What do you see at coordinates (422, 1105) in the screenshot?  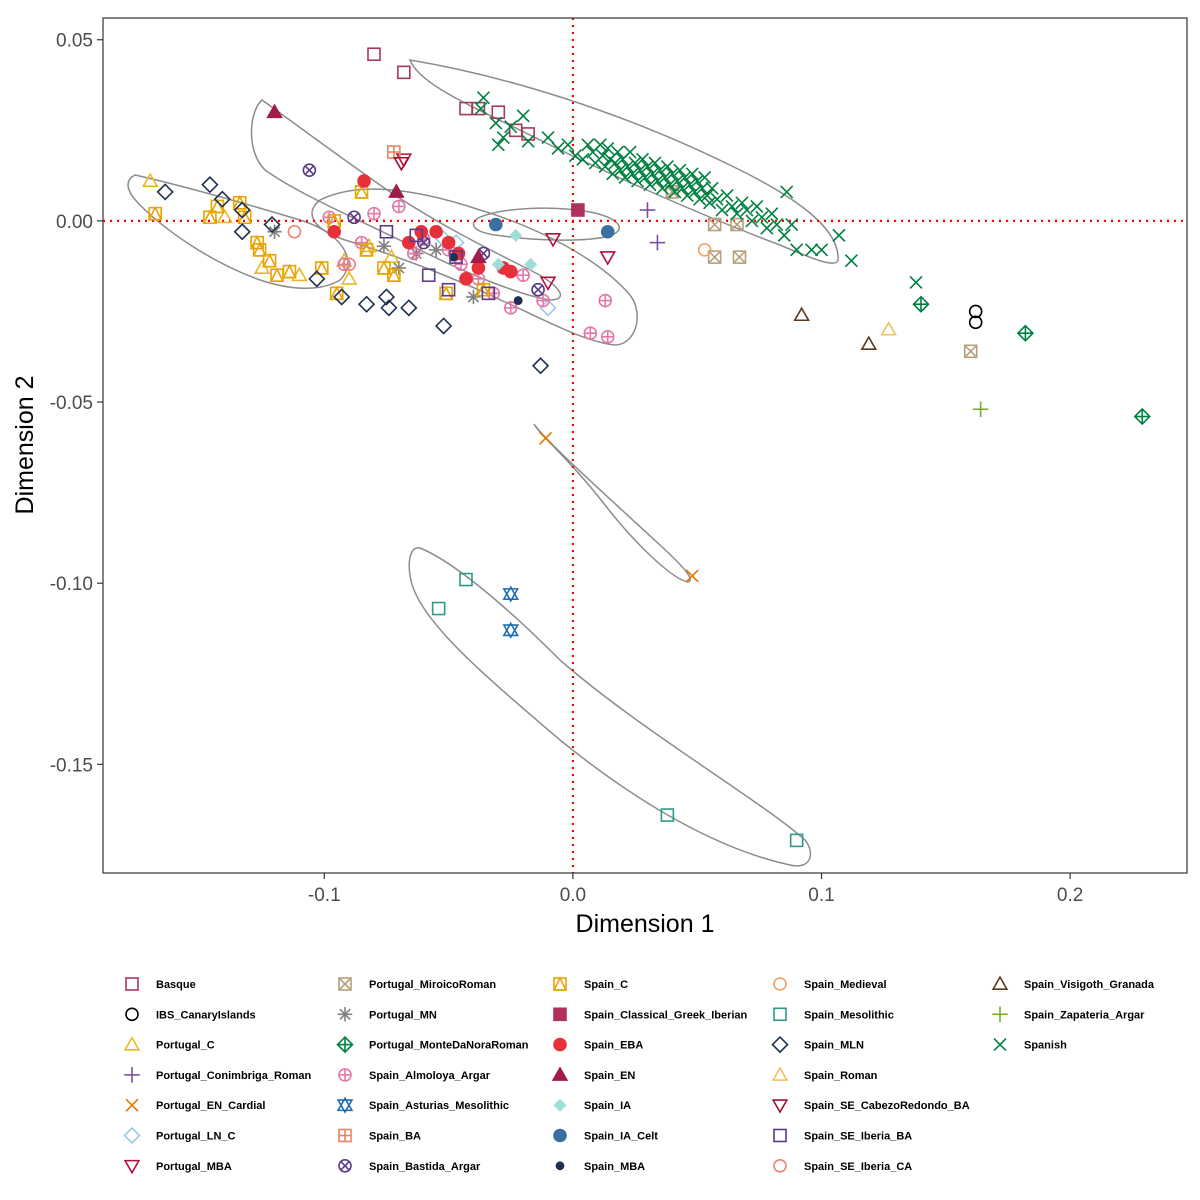 I see `legend-item: Spain_Asturias_Mesolithic` at bounding box center [422, 1105].